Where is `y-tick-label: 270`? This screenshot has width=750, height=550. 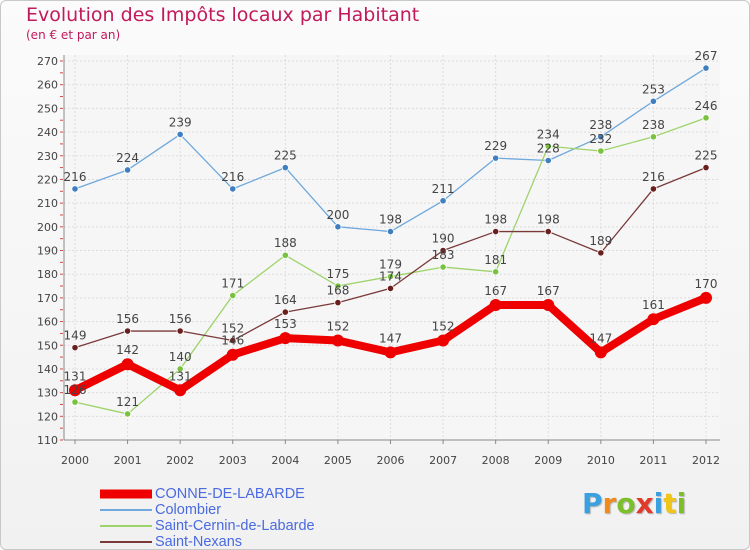
y-tick-label: 270 is located at coordinates (47, 61).